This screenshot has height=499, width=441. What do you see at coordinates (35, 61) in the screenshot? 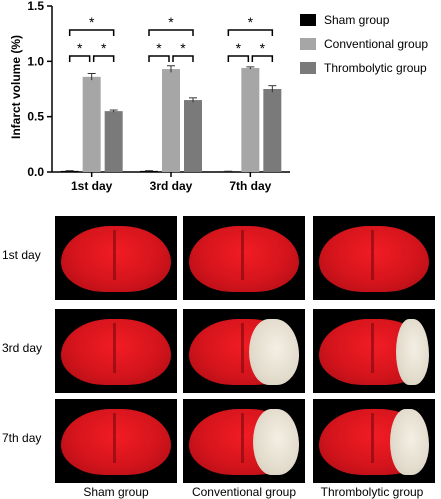
I see `y-tick-label: 1.0` at bounding box center [35, 61].